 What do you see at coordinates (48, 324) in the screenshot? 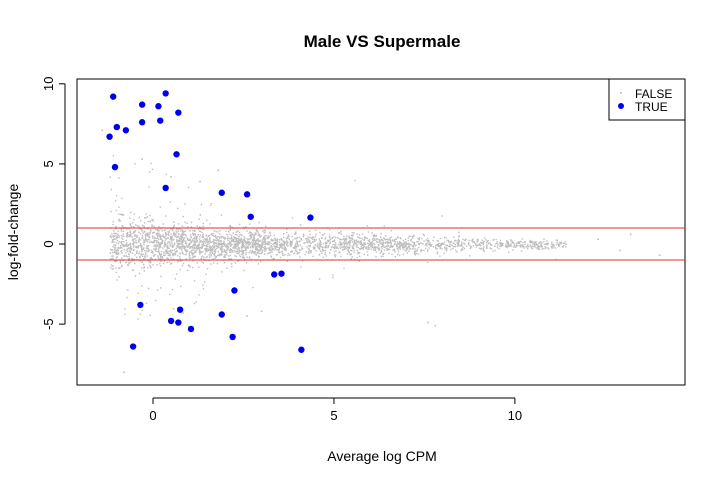
I see `y-tick-label: -5` at bounding box center [48, 324].